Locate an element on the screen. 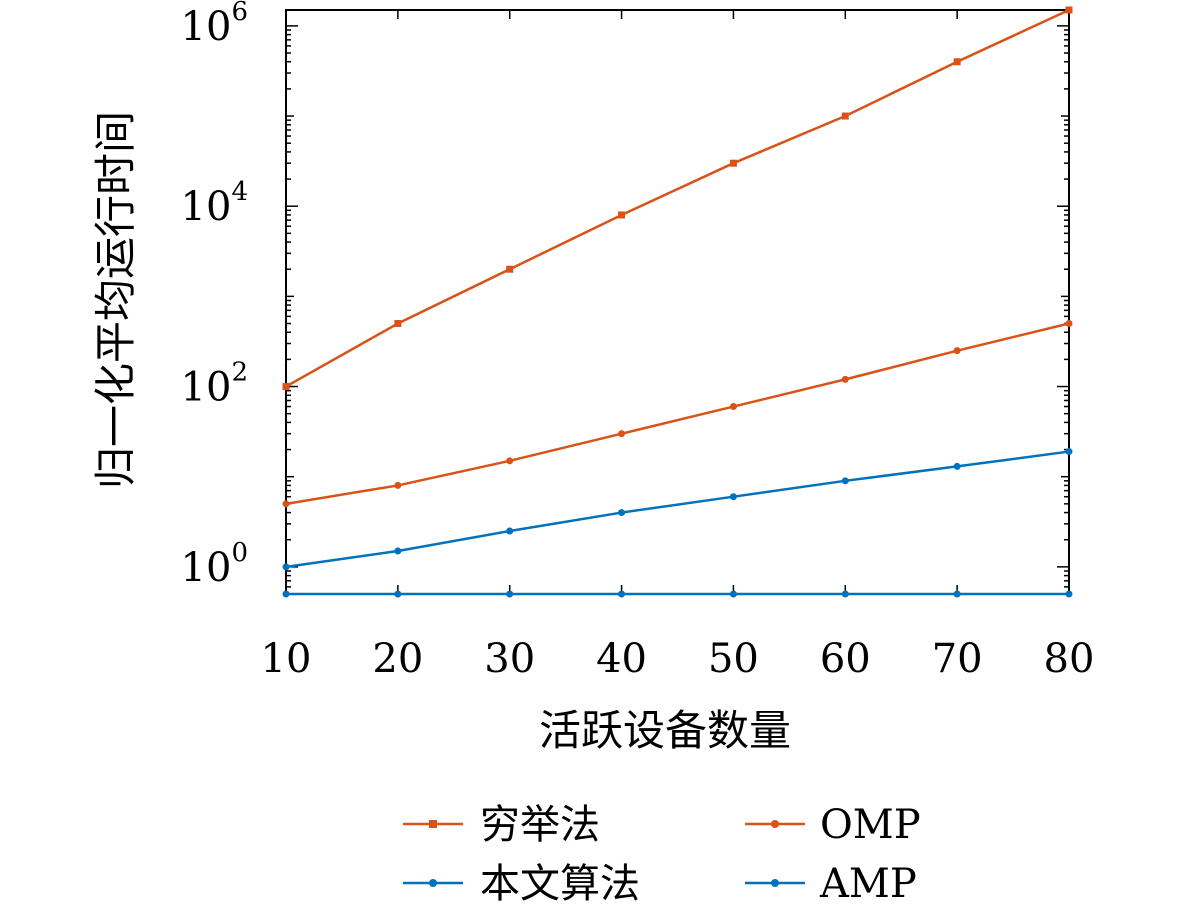 The width and height of the screenshot is (1181, 919). legend-label: AMP is located at coordinates (868, 884).